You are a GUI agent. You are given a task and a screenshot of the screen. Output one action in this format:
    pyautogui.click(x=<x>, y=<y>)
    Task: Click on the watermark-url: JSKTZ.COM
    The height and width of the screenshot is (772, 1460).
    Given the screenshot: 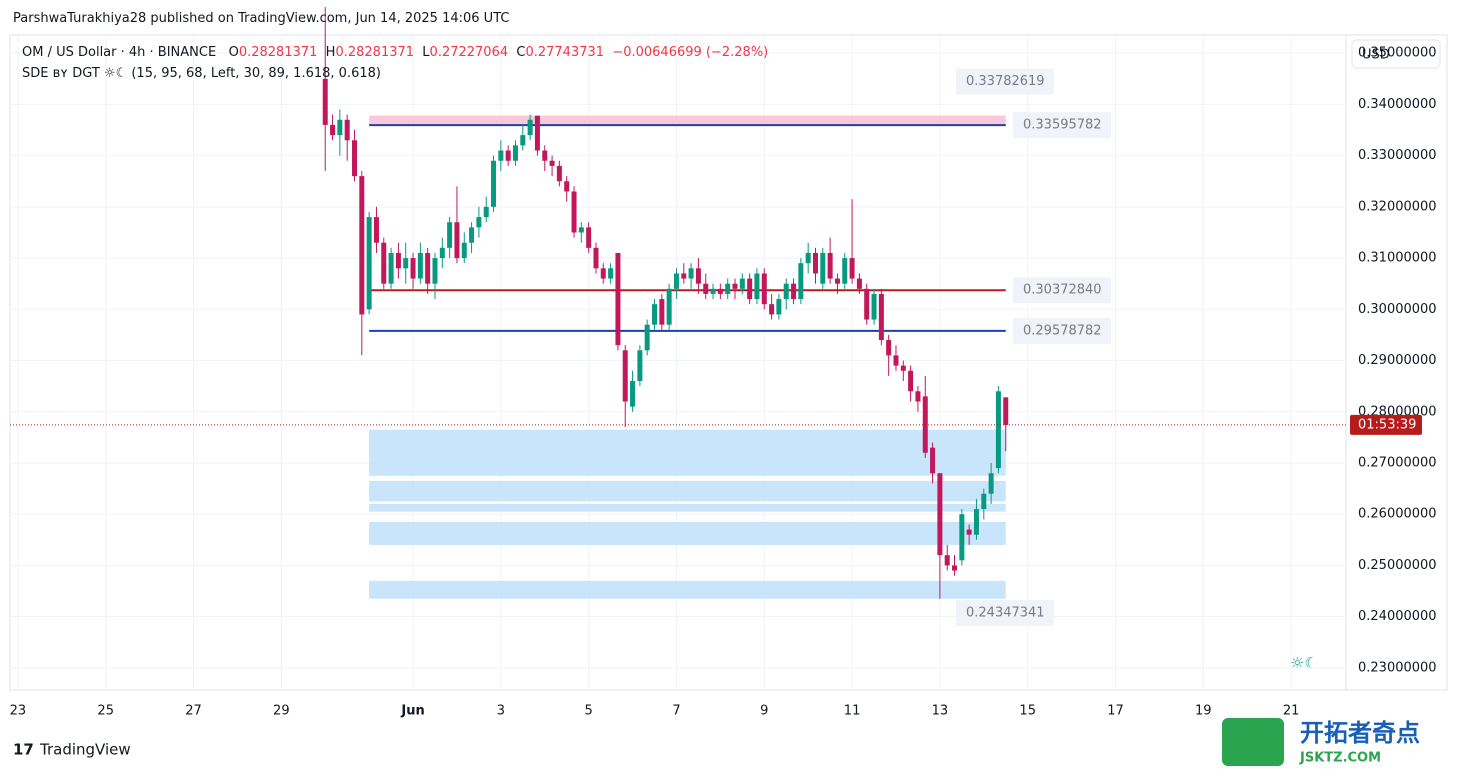 What is the action you would take?
    pyautogui.click(x=1340, y=758)
    